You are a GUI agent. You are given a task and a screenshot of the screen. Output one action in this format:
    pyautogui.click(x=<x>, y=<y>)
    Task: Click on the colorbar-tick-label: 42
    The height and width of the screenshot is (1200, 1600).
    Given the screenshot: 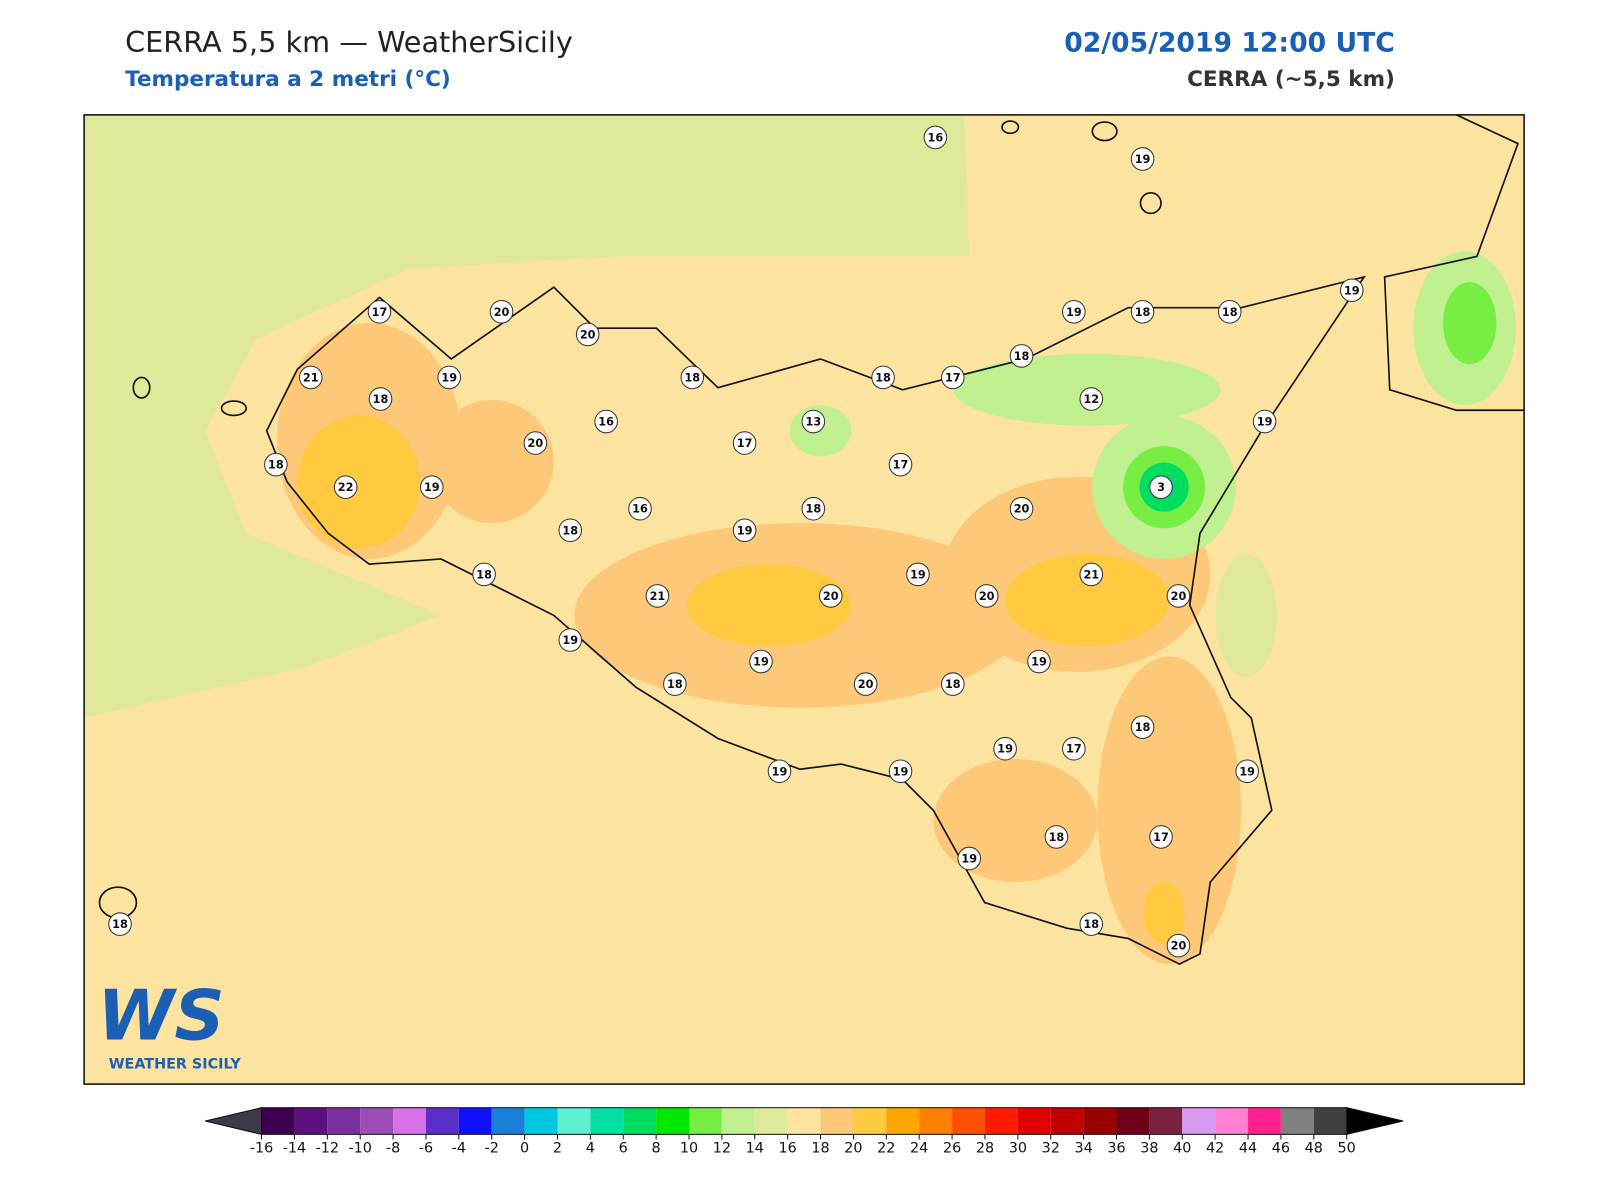 What is the action you would take?
    pyautogui.click(x=1215, y=1149)
    